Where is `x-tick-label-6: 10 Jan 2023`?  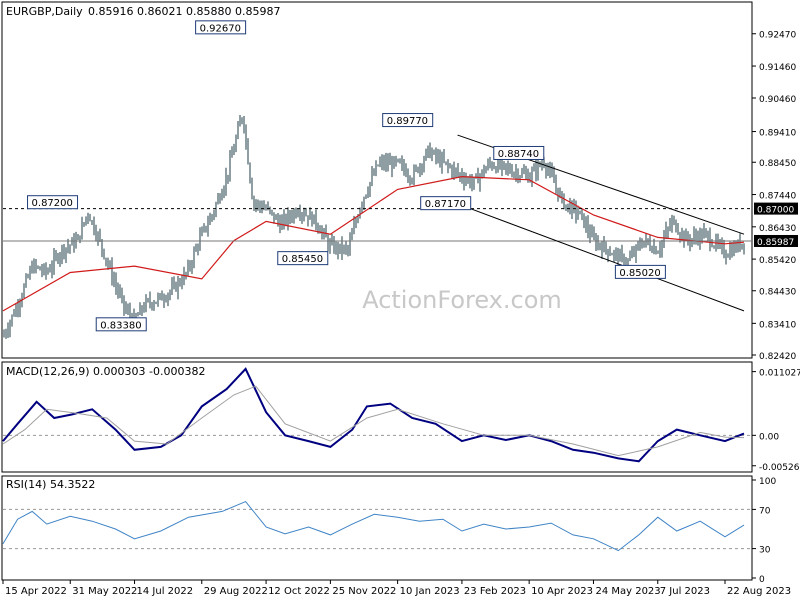
x-tick-label-6: 10 Jan 2023 is located at coordinates (430, 591).